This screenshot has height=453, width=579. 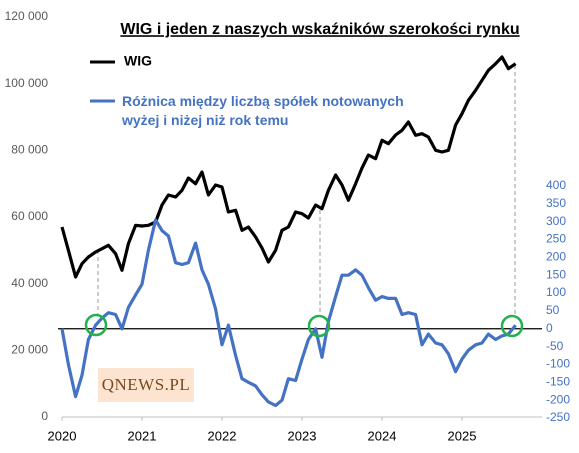 What do you see at coordinates (146, 385) in the screenshot?
I see `logo: QNEWS.PL` at bounding box center [146, 385].